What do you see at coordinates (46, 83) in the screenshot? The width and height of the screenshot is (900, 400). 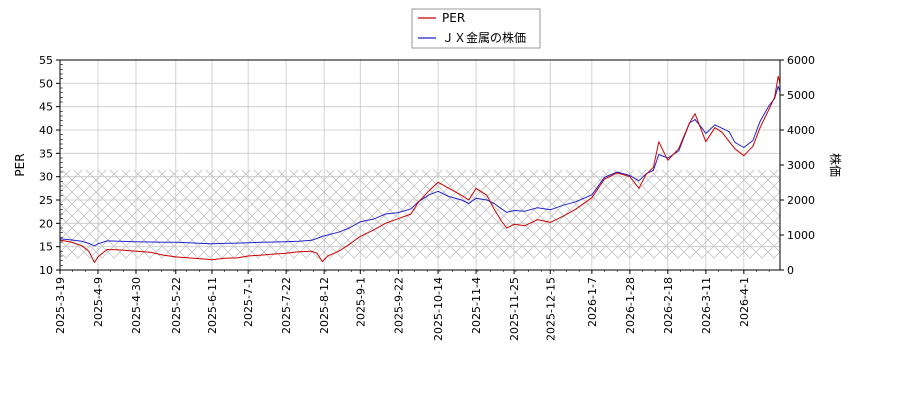 I see `left-tick-label: 50` at bounding box center [46, 83].